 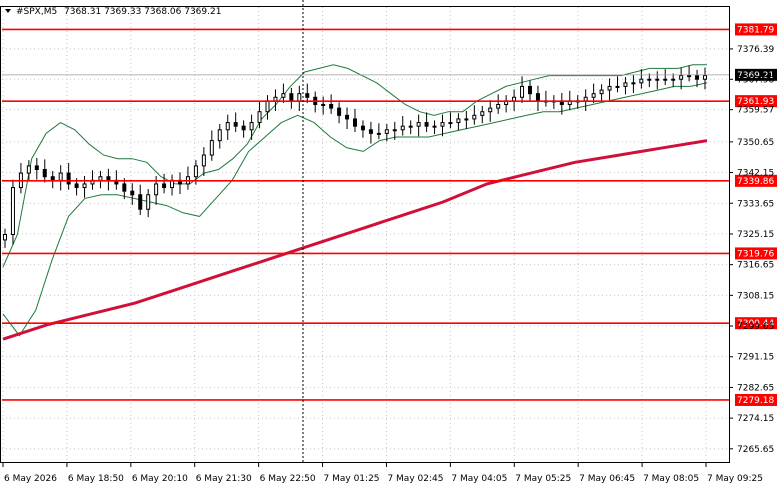 What do you see at coordinates (755, 143) in the screenshot?
I see `y-tick-label: 7350.65` at bounding box center [755, 143].